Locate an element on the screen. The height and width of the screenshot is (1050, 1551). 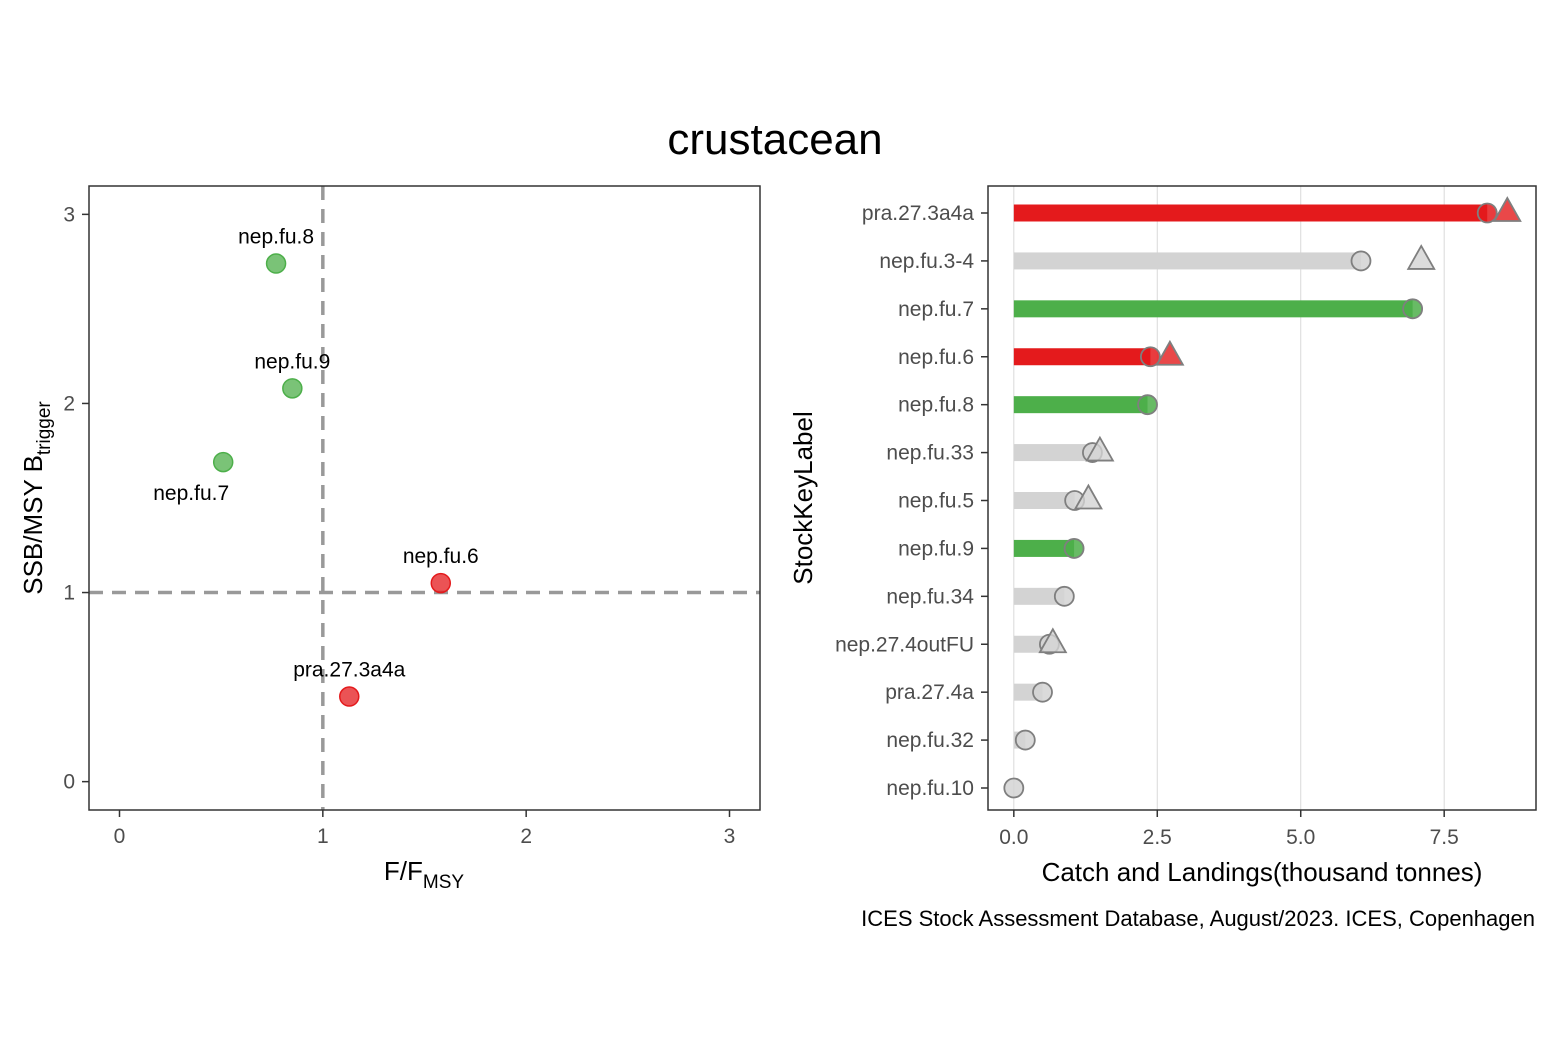
bar-x-tick-label: 0.0 is located at coordinates (1013, 837).